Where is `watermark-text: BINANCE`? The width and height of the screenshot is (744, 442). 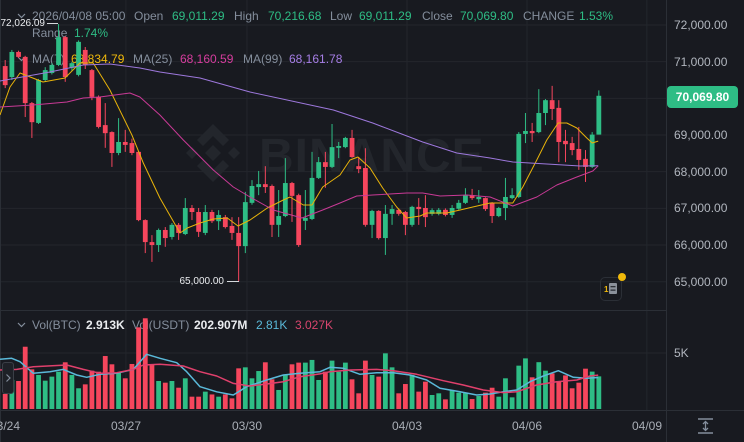
watermark-text: BINANCE is located at coordinates (372, 156).